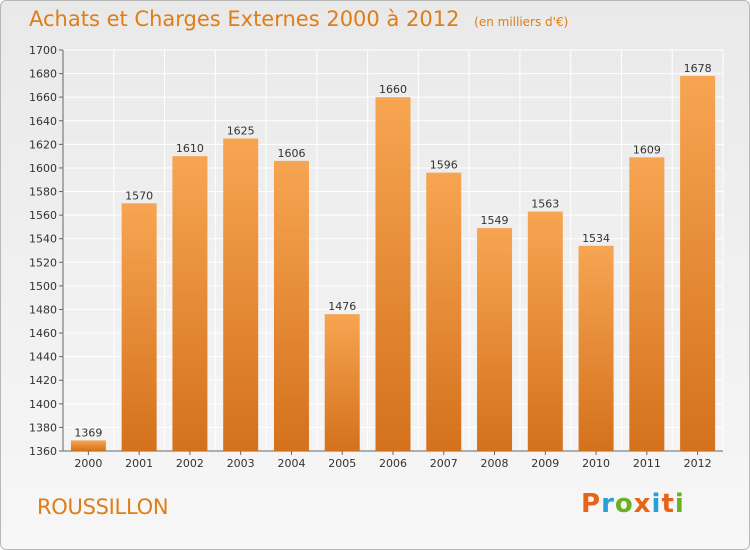 The image size is (750, 550). Describe the element at coordinates (244, 19) in the screenshot. I see `chart-title: Achats et Charges Externes 2000 à 2012` at that location.